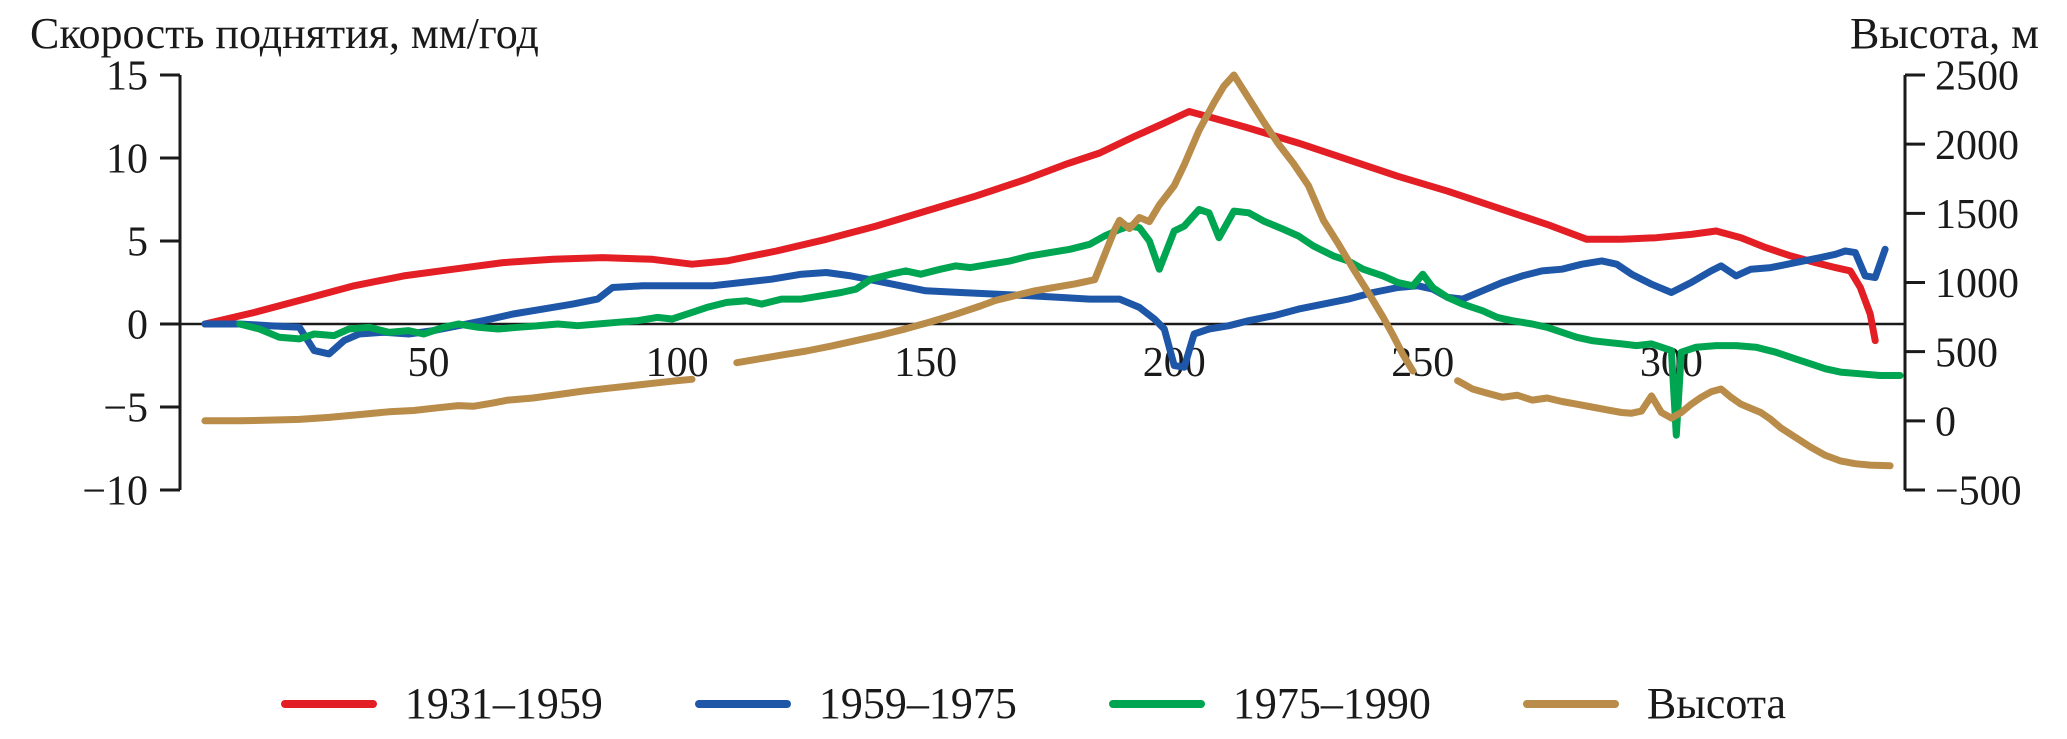  What do you see at coordinates (429, 363) in the screenshot?
I see `x-axis-tick-label: 50` at bounding box center [429, 363].